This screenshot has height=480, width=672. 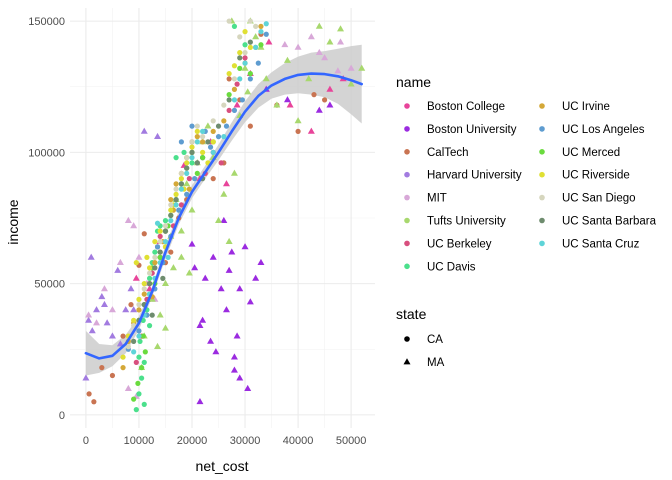 I want to click on legend-label: Harvard University, so click(x=474, y=176).